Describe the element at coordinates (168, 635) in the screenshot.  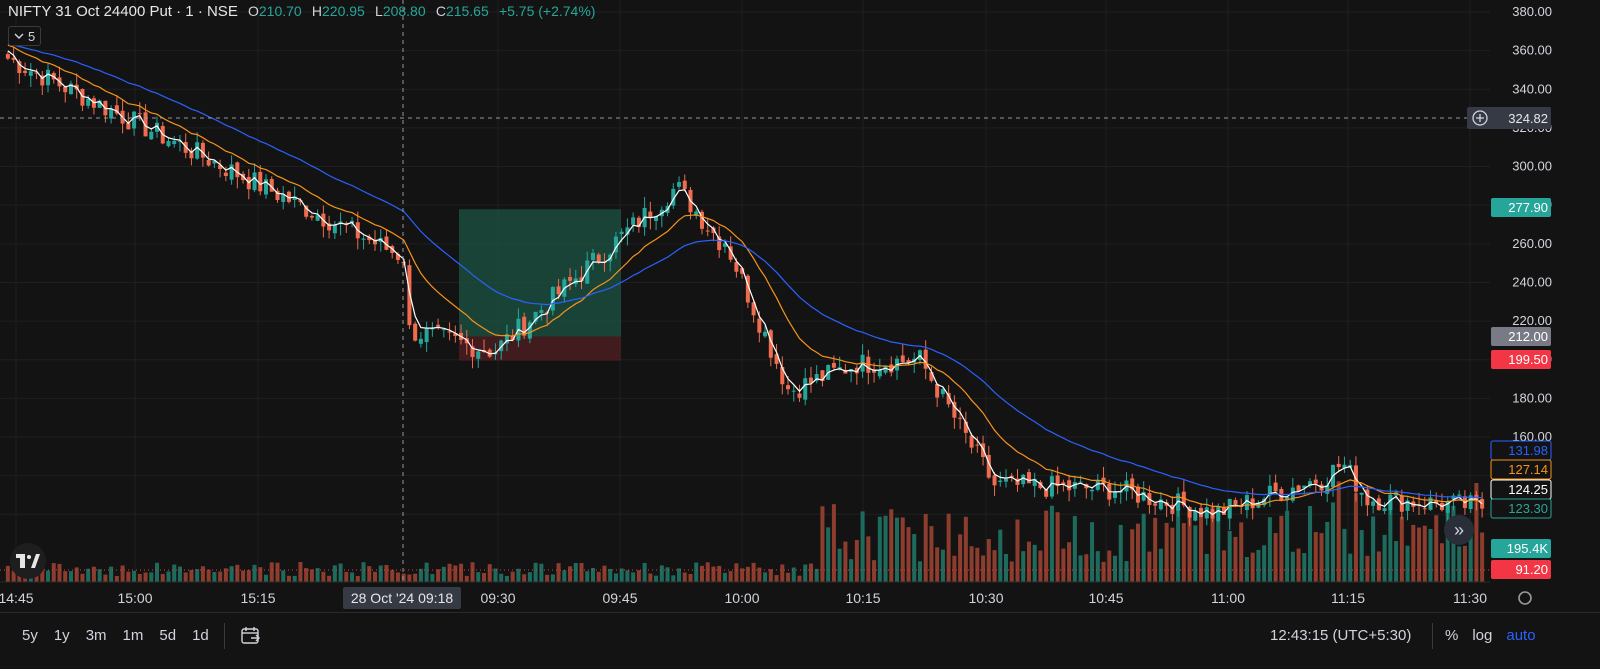
I see `range-5d: 5d` at that location.